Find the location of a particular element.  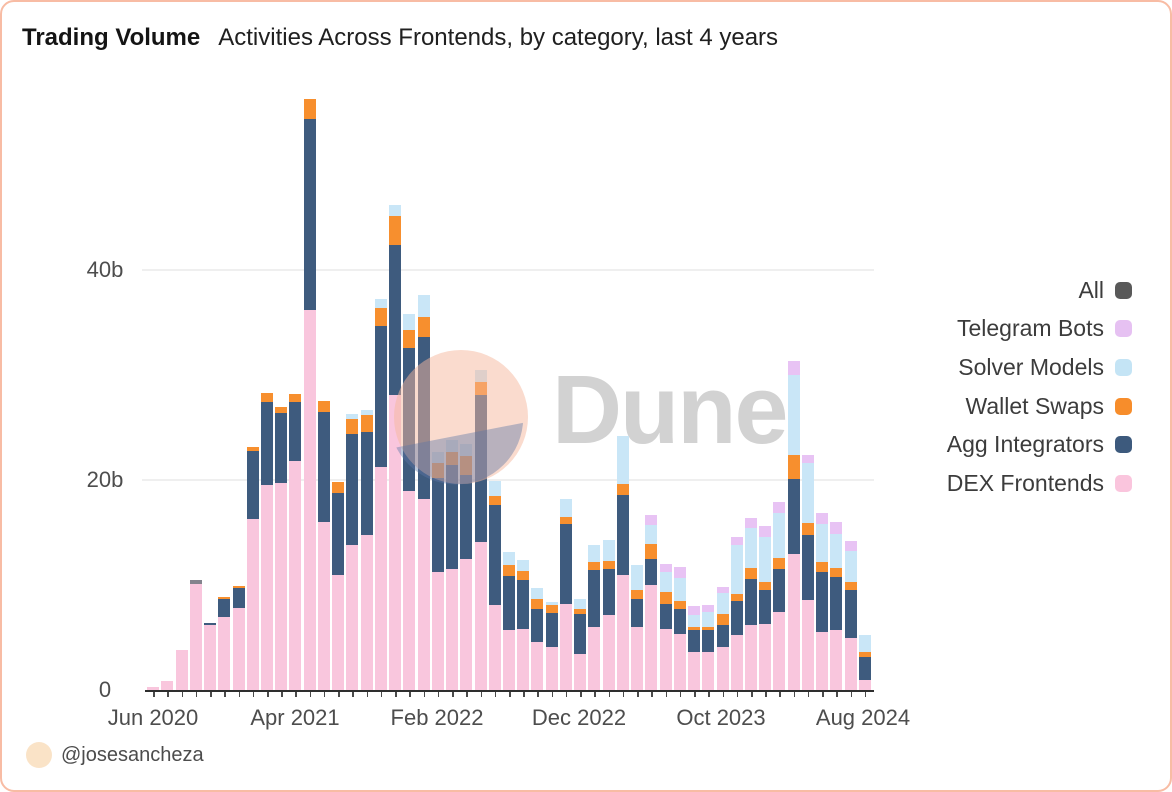

bar-mar-2024 is located at coordinates (794, 391).